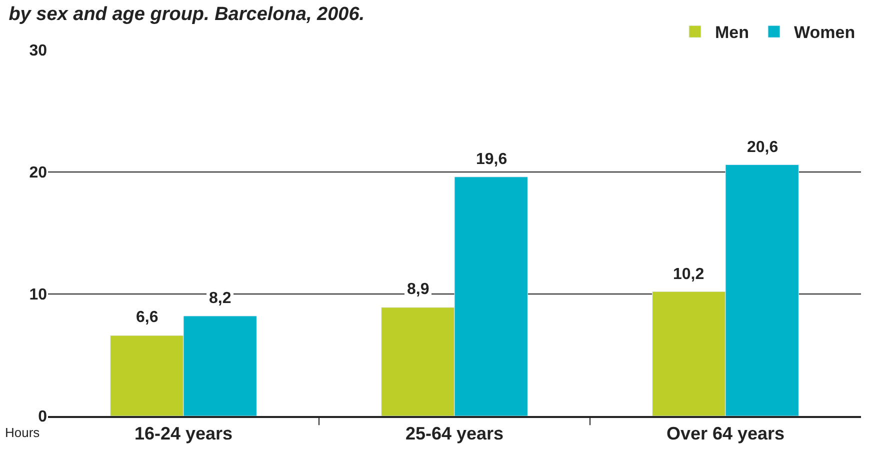 The image size is (871, 454). I want to click on legend-label: Women, so click(825, 32).